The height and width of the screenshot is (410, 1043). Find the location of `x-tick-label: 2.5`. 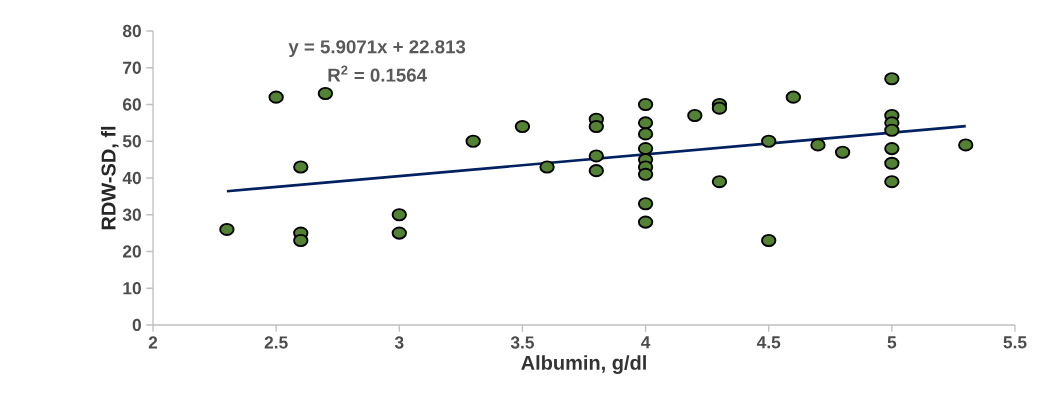

x-tick-label: 2.5 is located at coordinates (276, 342).